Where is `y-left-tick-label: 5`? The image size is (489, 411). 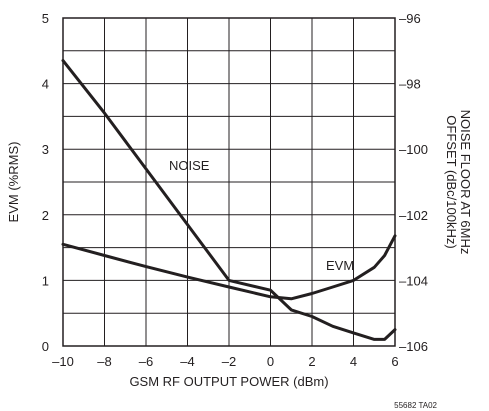
y-left-tick-label: 5 is located at coordinates (45, 18).